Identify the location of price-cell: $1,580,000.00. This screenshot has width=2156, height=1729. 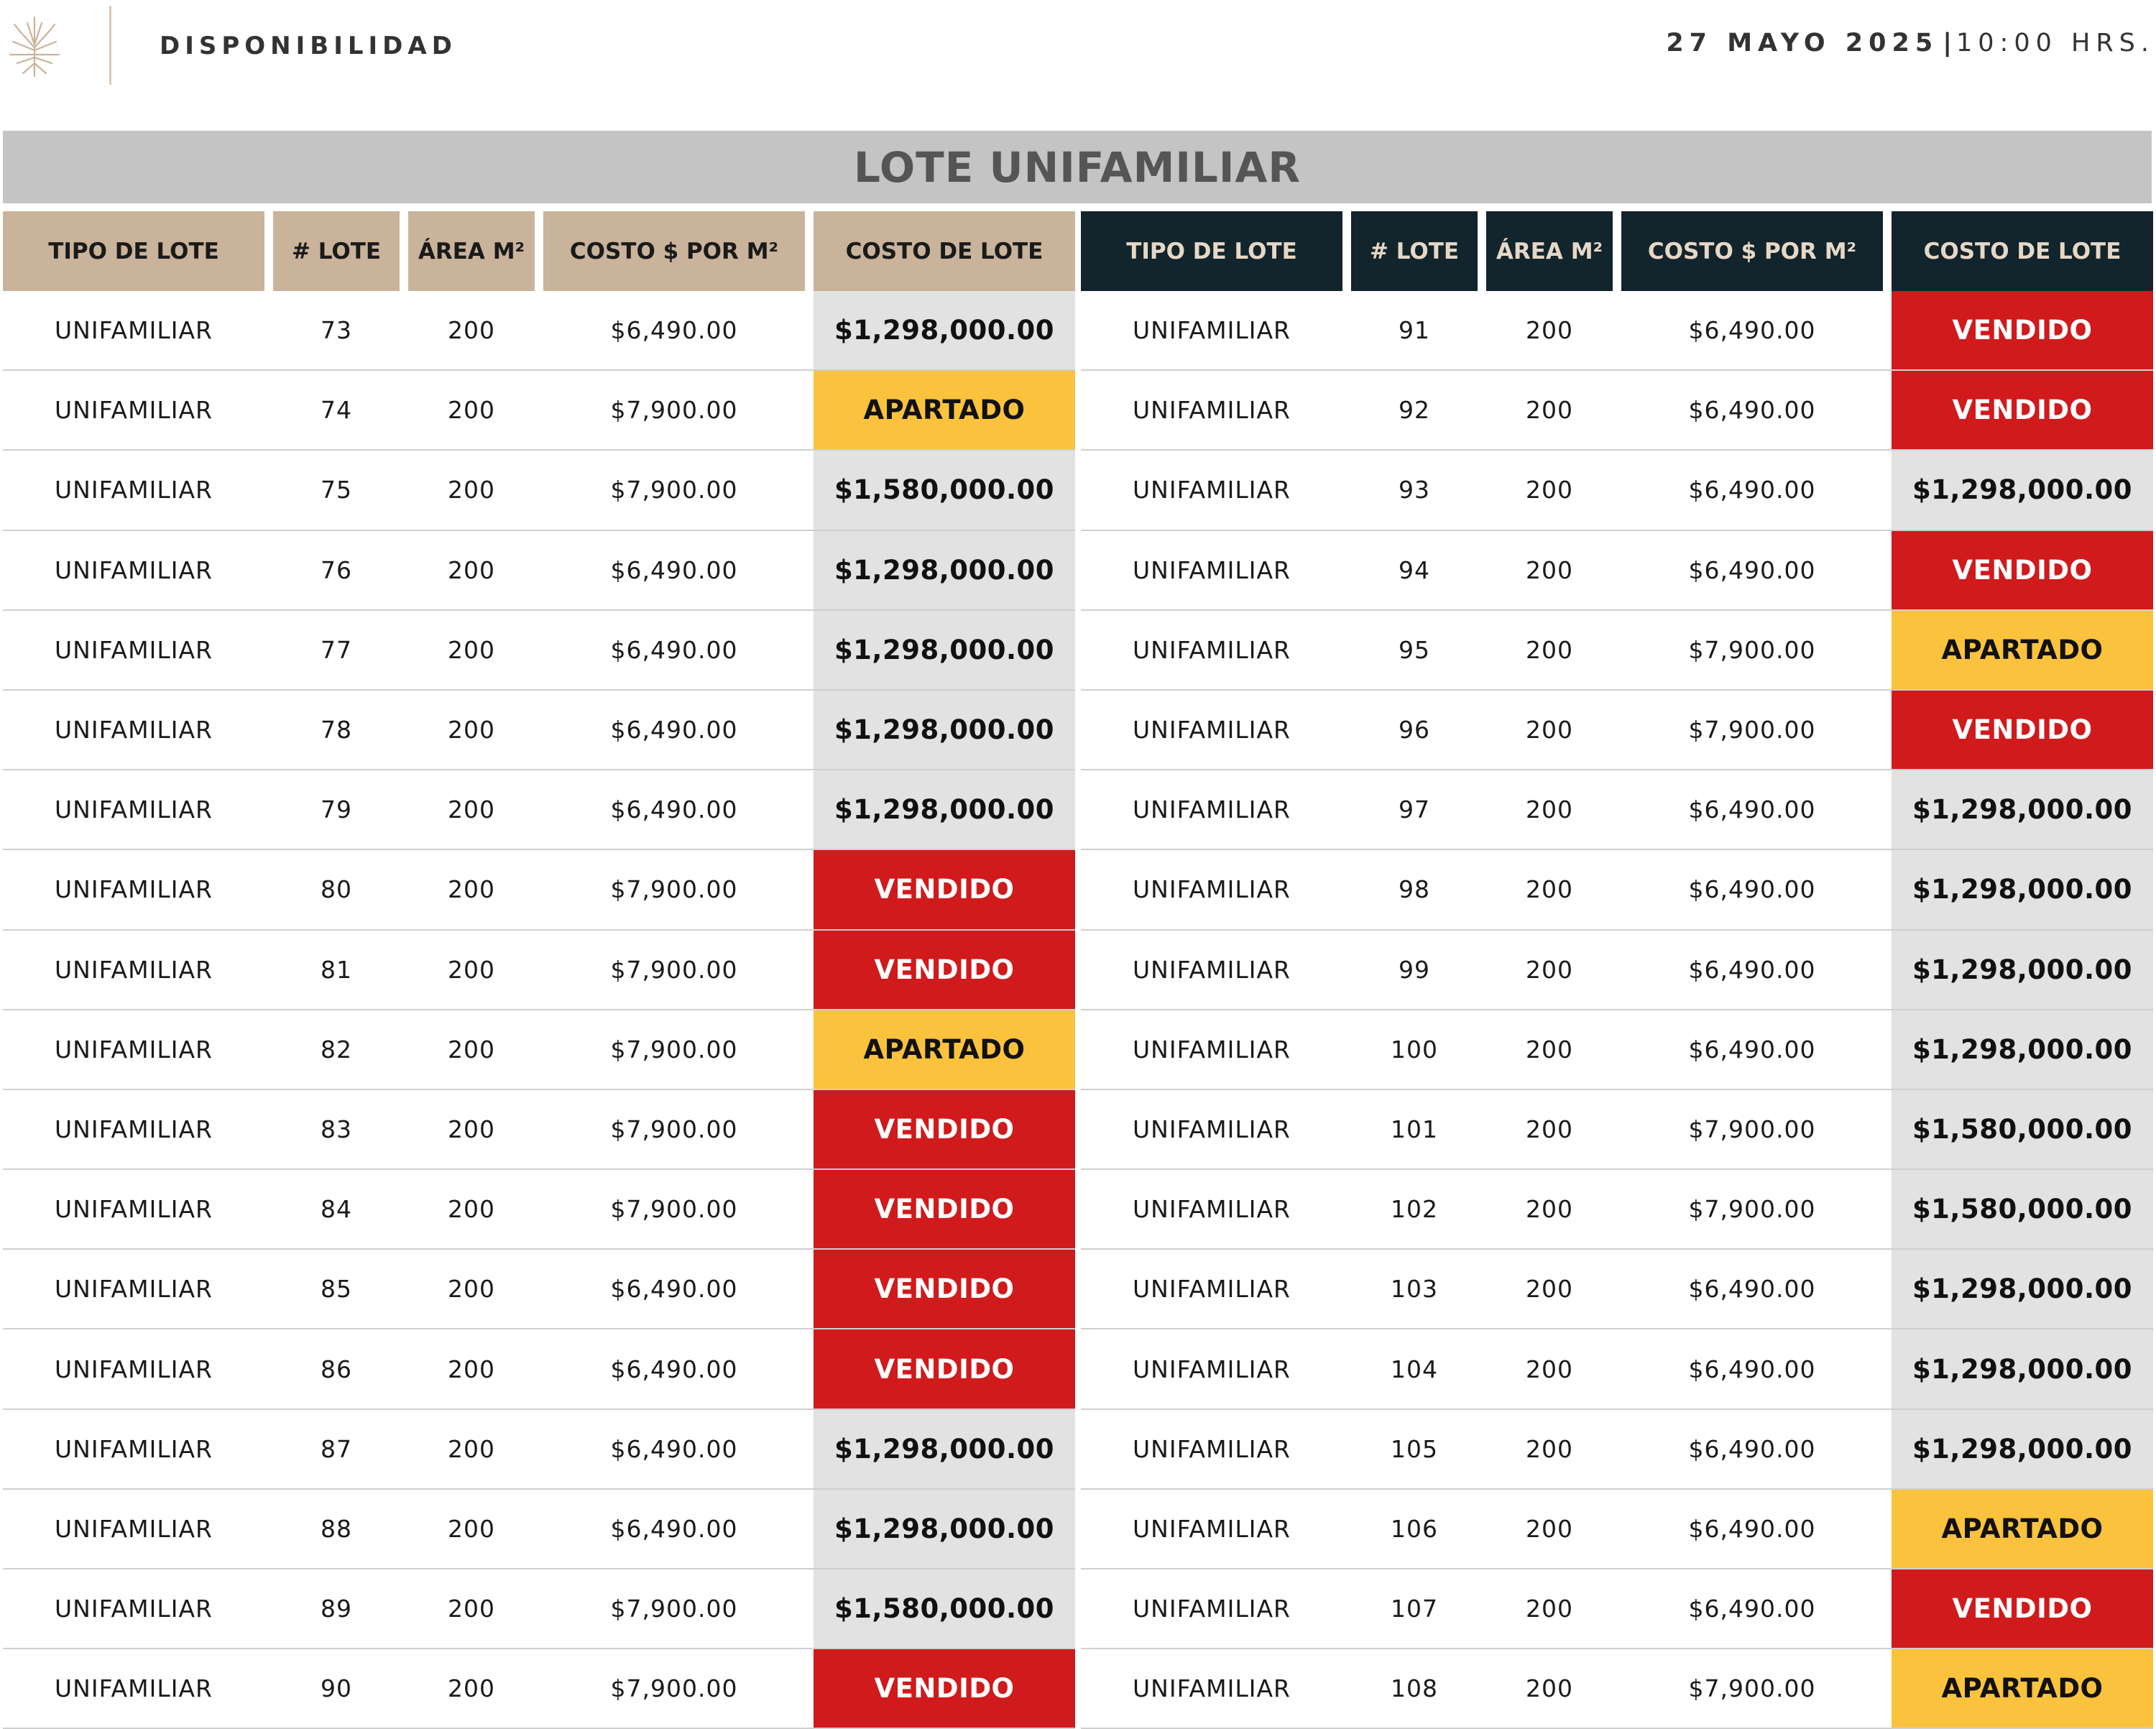
(2023, 1129).